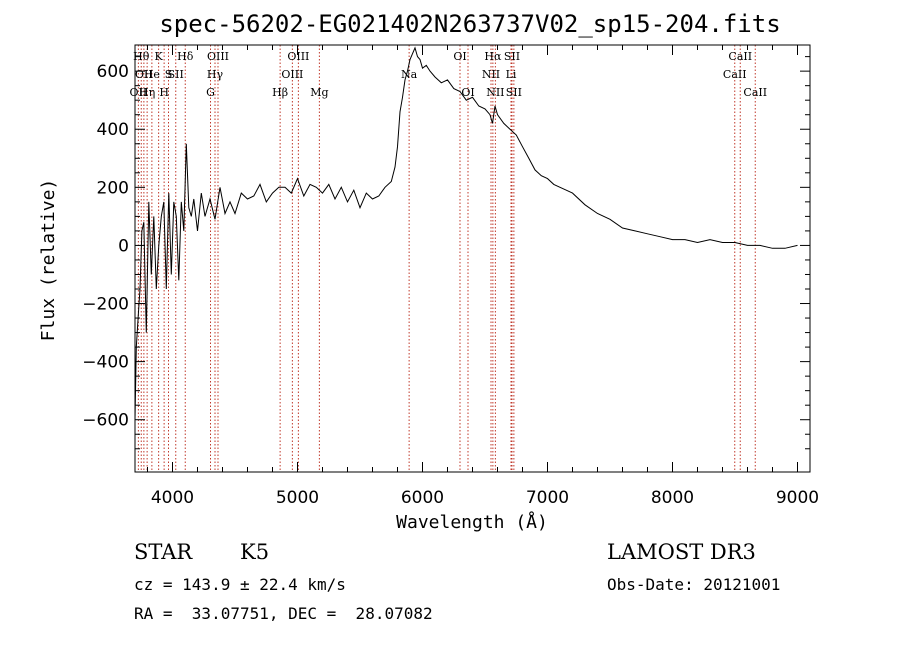  I want to click on spectral-line-label: Hη, so click(147, 92).